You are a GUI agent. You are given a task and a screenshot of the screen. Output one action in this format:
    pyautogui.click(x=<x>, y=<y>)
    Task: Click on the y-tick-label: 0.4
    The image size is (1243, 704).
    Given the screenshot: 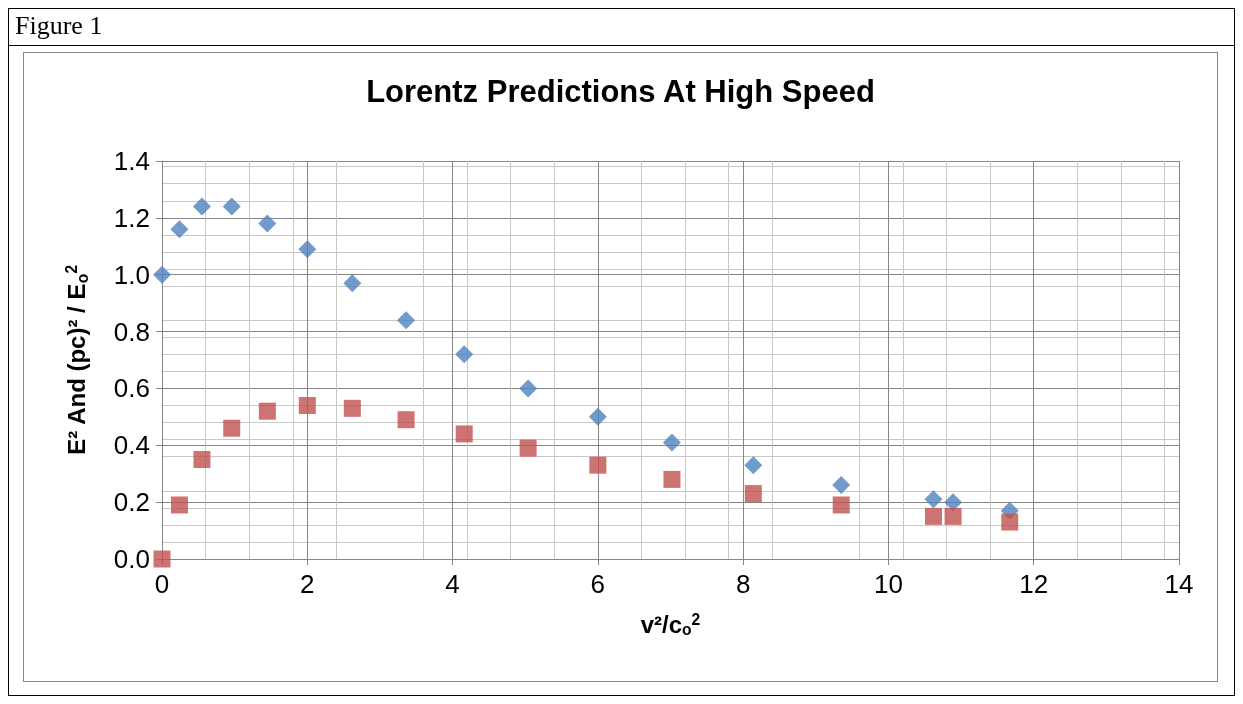 What is the action you would take?
    pyautogui.click(x=131, y=445)
    